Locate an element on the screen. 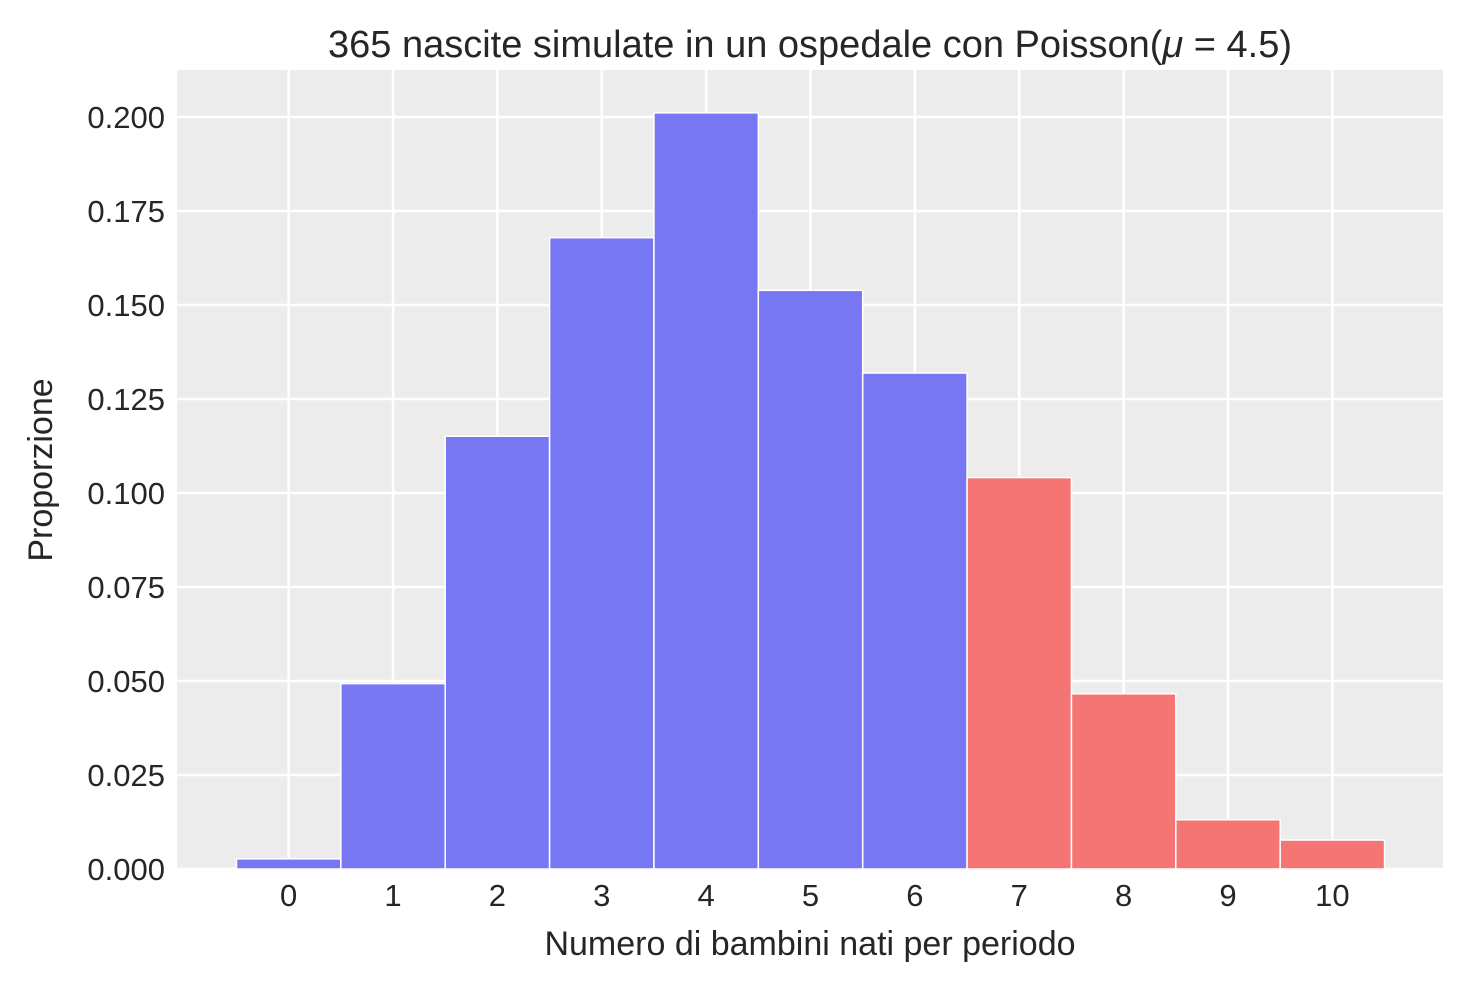 This screenshot has height=983, width=1463. x-tick-label: 3 is located at coordinates (601, 895).